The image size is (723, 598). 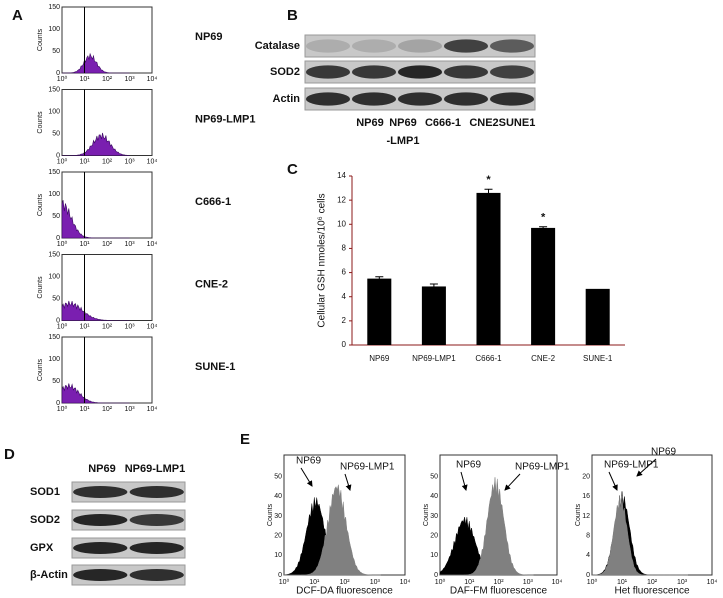 I want to click on protein-label: β-Actin, so click(x=49, y=575).